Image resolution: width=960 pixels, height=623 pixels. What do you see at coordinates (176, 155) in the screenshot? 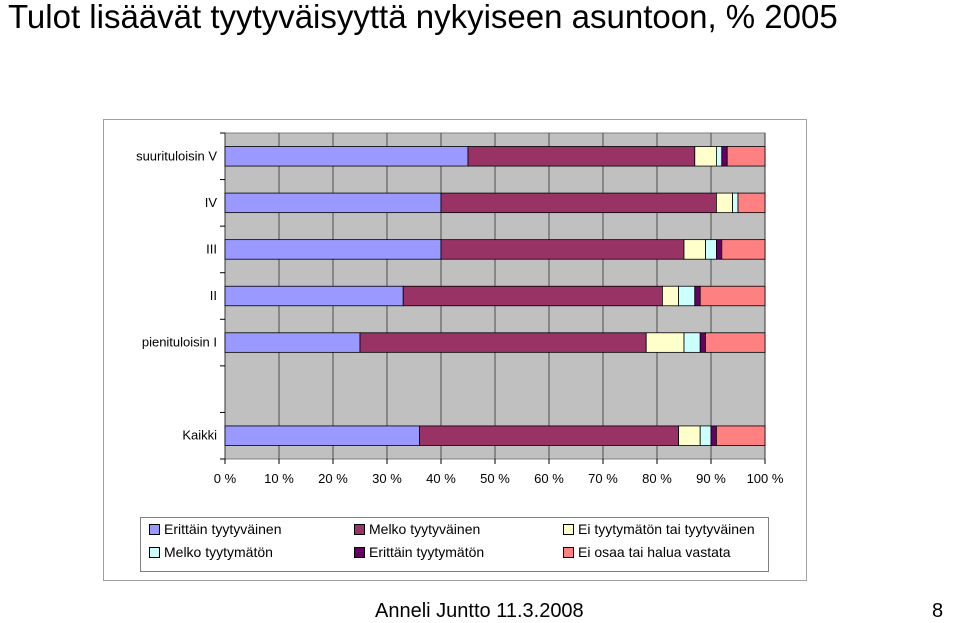
I see `category-label: suurituloisin V` at bounding box center [176, 155].